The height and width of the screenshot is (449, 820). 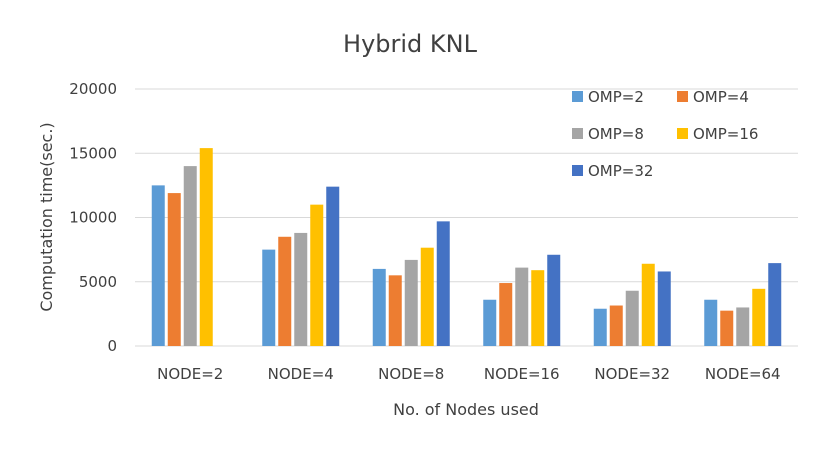 I want to click on x-axis-title: No. of Nodes used, so click(x=466, y=409).